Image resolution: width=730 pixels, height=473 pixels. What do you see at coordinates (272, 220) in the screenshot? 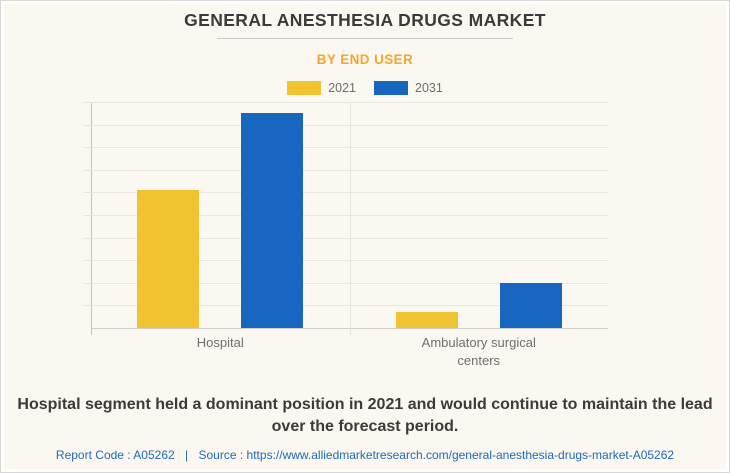
I see `bar-2031-hospital` at bounding box center [272, 220].